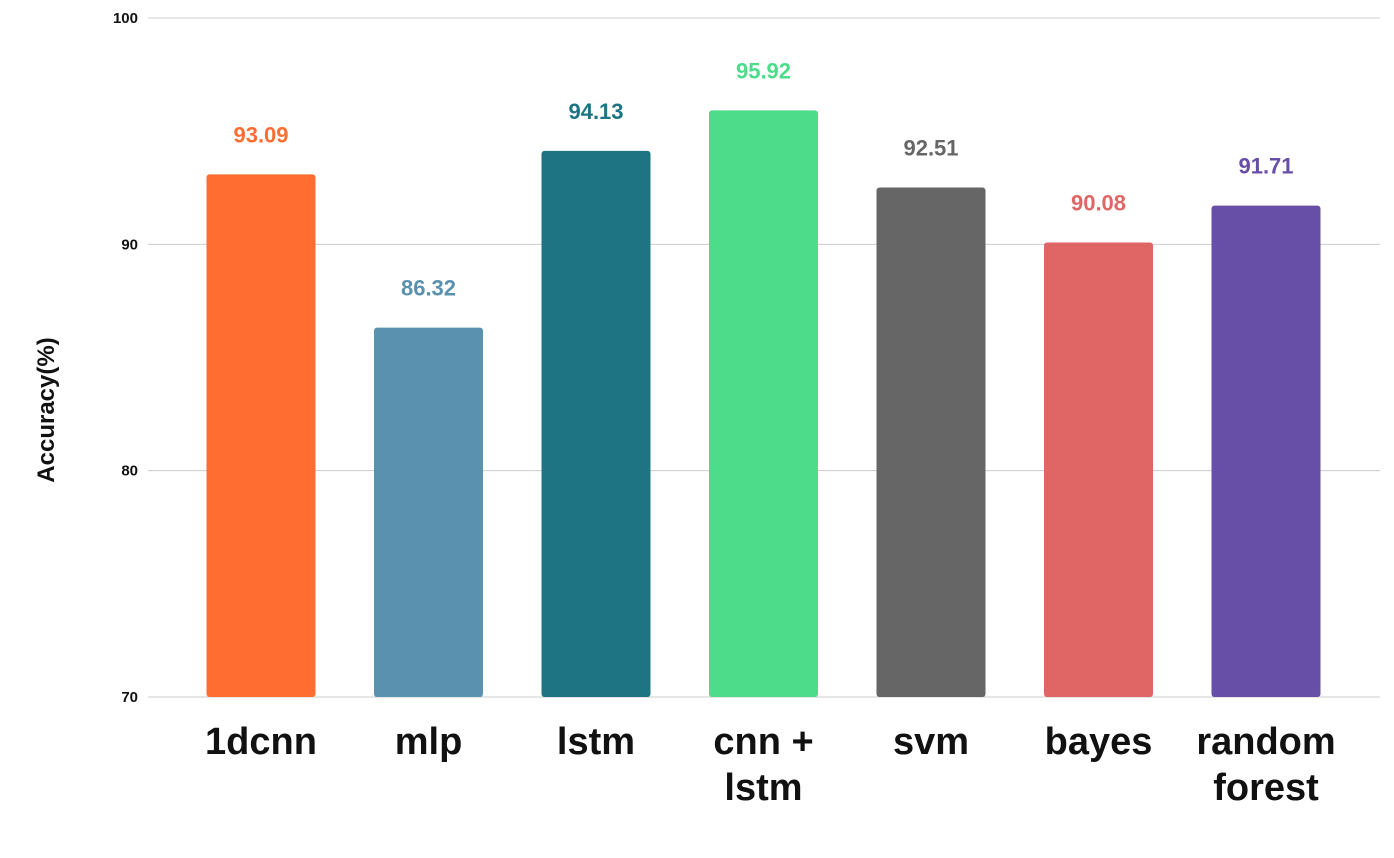  Describe the element at coordinates (129, 244) in the screenshot. I see `y-tick-label: 90` at that location.